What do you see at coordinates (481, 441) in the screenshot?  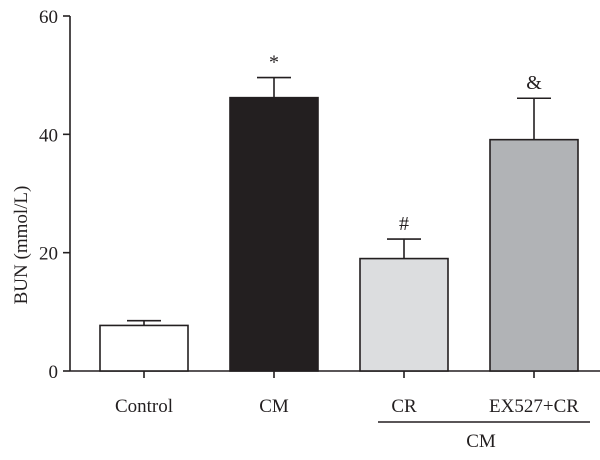 I see `group-label: CM` at bounding box center [481, 441].